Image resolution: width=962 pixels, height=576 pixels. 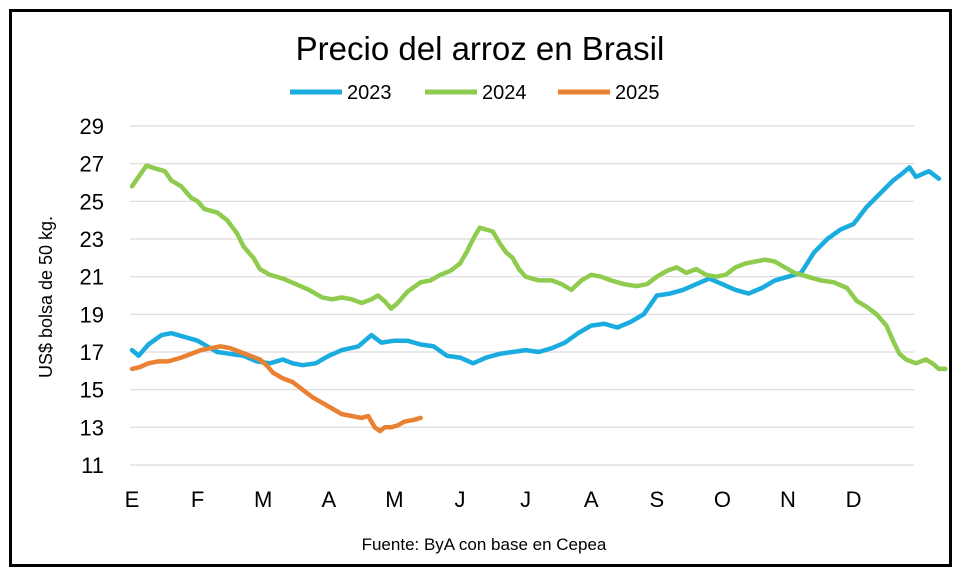 I want to click on legend: 2023 2024 2025, so click(x=475, y=93).